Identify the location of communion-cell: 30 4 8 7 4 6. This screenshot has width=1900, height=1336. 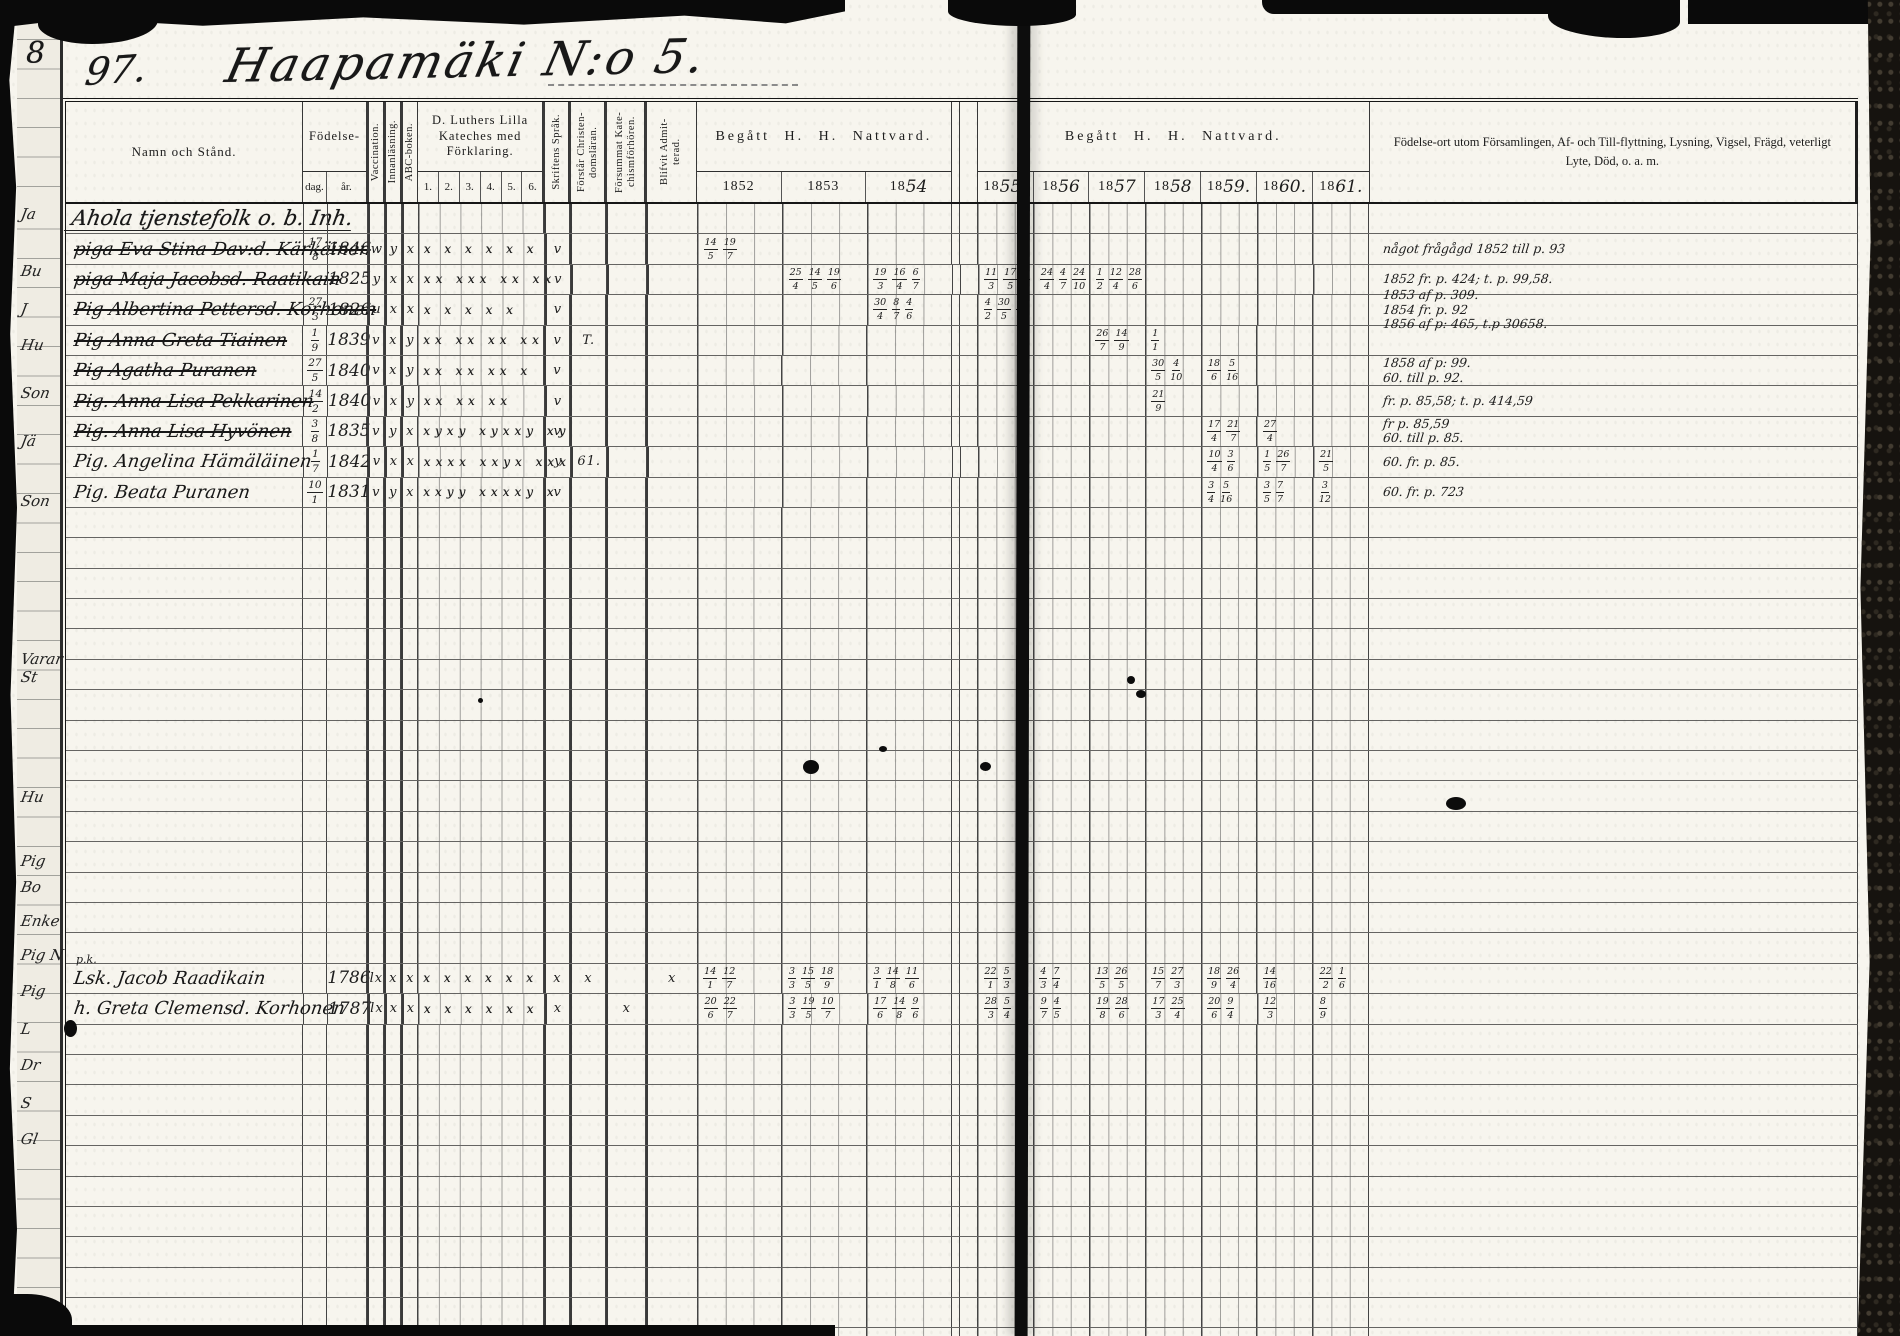
(910, 310).